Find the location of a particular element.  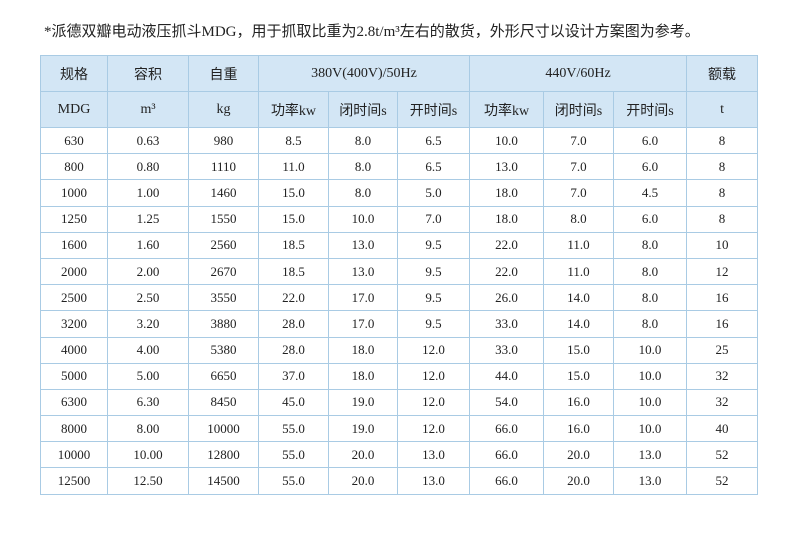

table-cell: 33.0 is located at coordinates (507, 350).